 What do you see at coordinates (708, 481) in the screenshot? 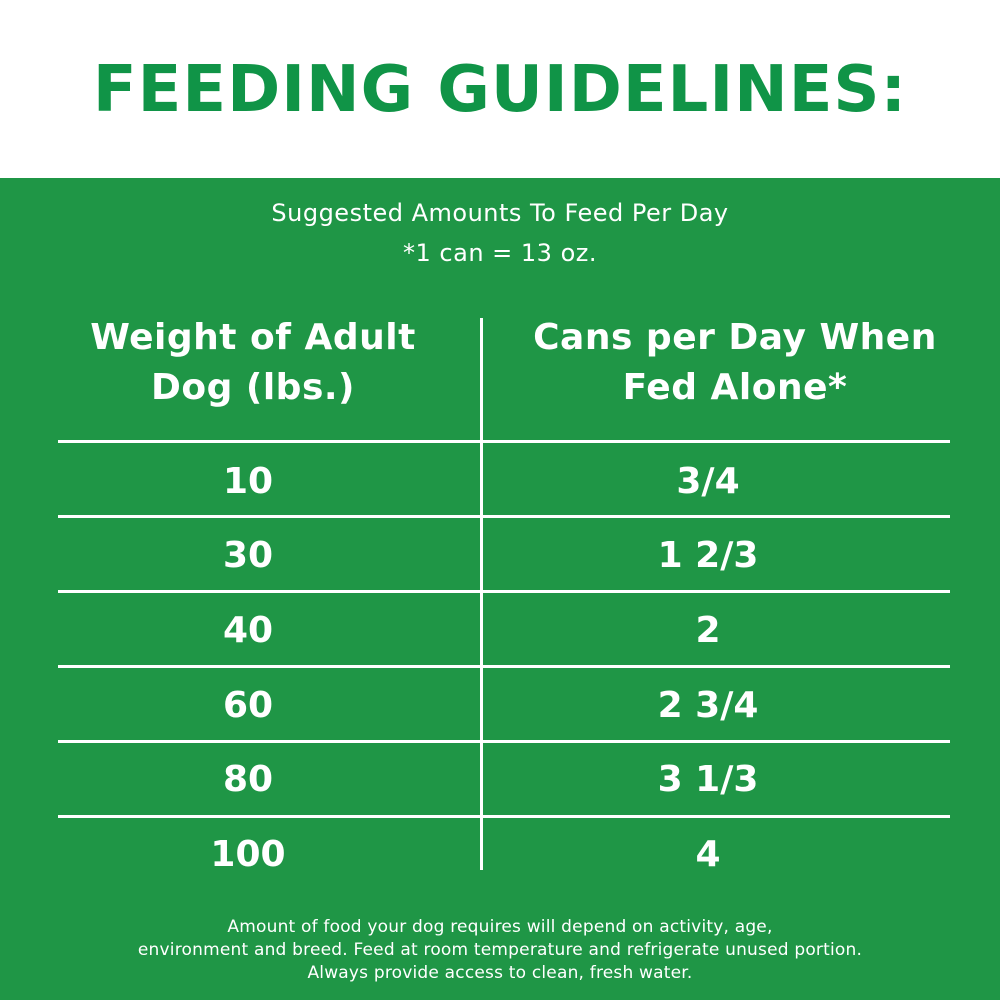
I see `cans-cell: 3/4` at bounding box center [708, 481].